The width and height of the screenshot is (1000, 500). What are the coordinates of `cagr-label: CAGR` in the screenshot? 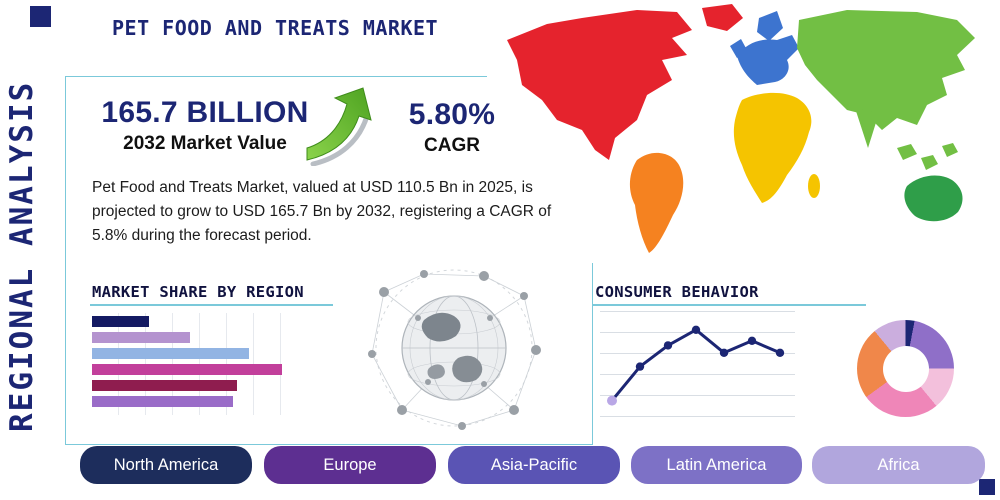 It's located at (452, 145).